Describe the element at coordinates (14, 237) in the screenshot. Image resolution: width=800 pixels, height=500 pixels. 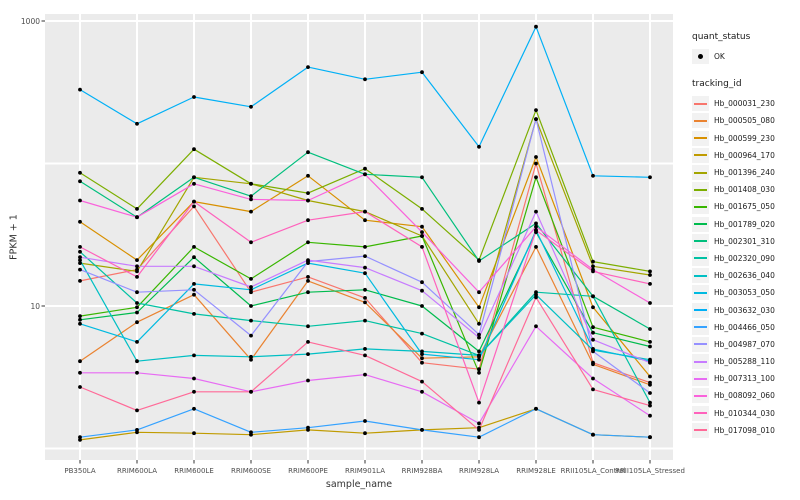
I see `y-axis-title: FPKM + 1` at that location.